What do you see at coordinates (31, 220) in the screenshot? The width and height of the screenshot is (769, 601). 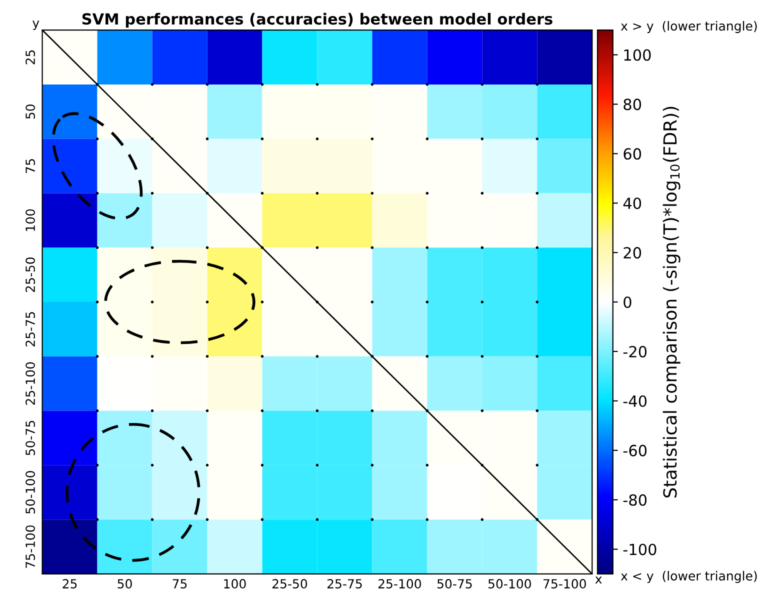 I see `y-tick-label: 100` at bounding box center [31, 220].